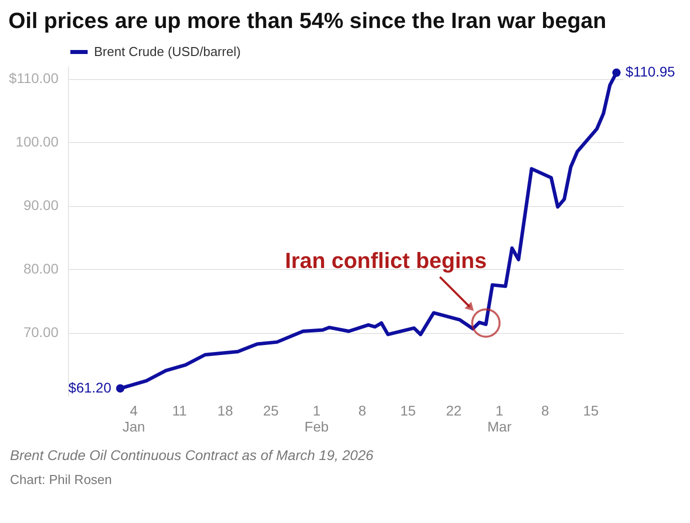 Image resolution: width=690 pixels, height=523 pixels. I want to click on annotation: Iran conflict begins, so click(386, 261).